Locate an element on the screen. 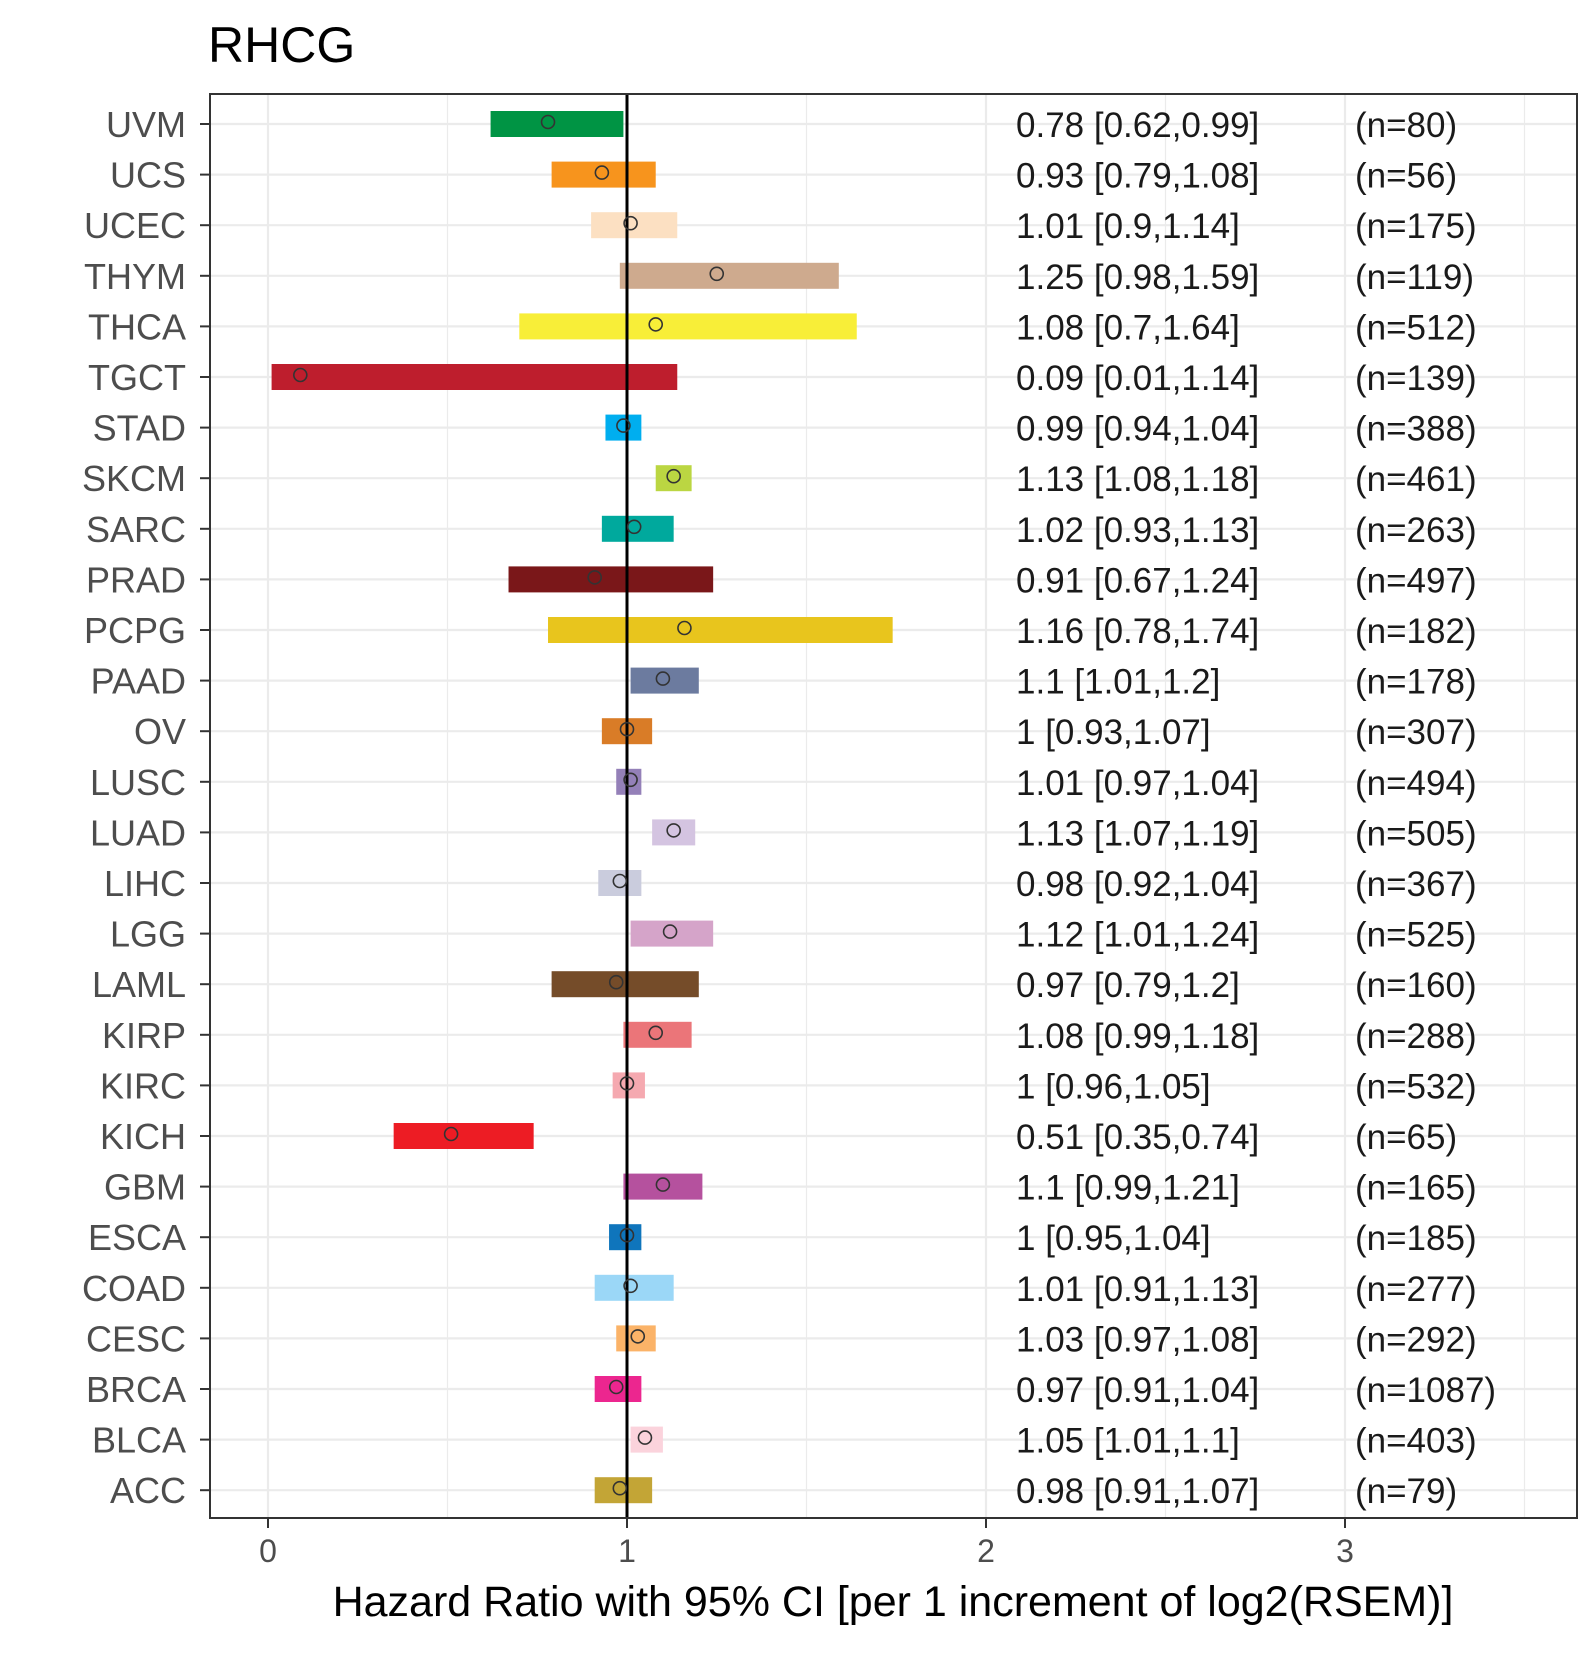  sample-size-text: (n=461) is located at coordinates (1416, 479).